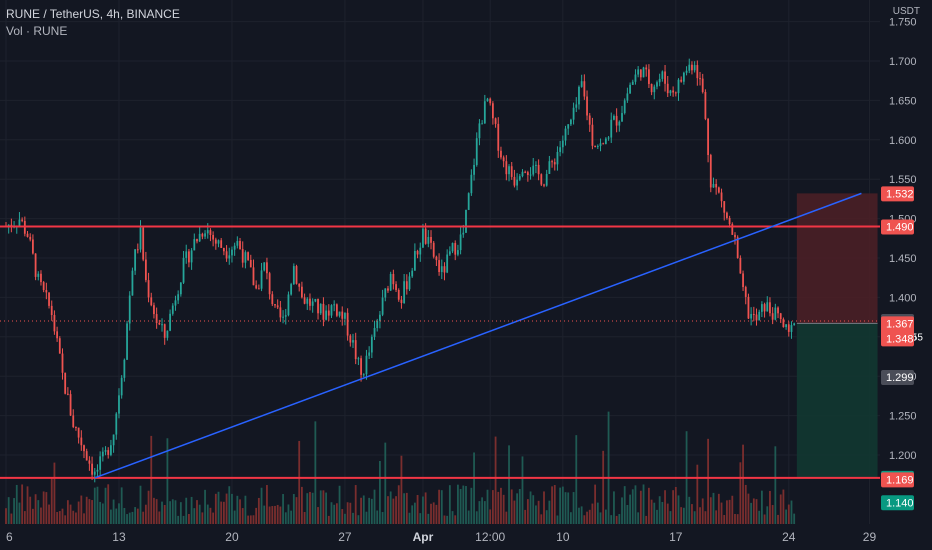 The image size is (932, 550). What do you see at coordinates (903, 417) in the screenshot?
I see `price-tick: 1.250` at bounding box center [903, 417].